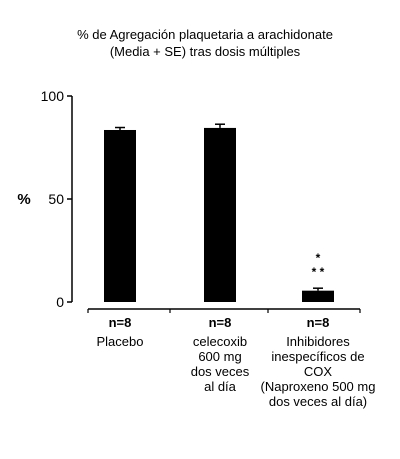  I want to click on category-label: COX, so click(318, 371).